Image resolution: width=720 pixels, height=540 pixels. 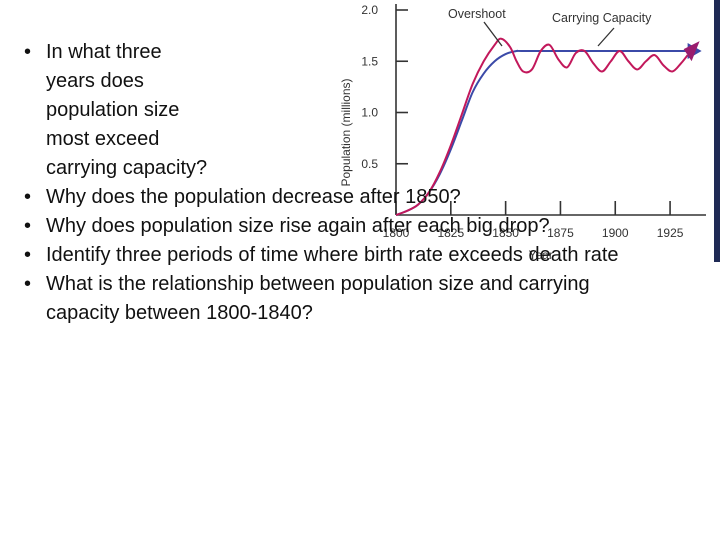 I want to click on population-arrowhead, so click(x=691, y=51).